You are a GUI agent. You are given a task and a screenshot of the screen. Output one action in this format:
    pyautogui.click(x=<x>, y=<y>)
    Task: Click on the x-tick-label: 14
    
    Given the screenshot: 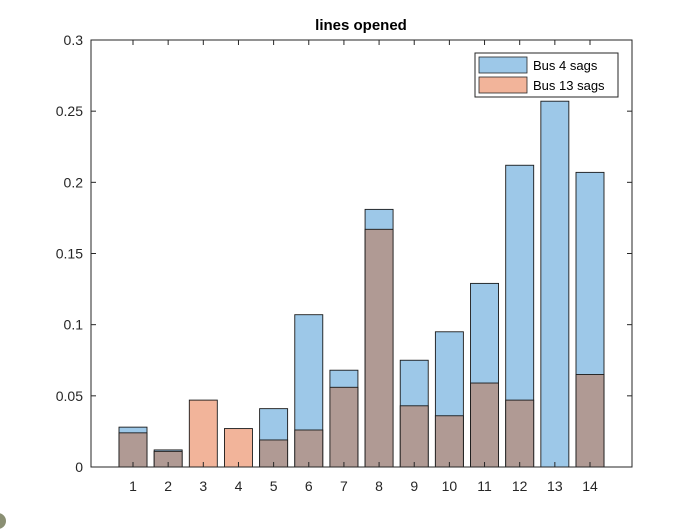 What is the action you would take?
    pyautogui.click(x=590, y=486)
    